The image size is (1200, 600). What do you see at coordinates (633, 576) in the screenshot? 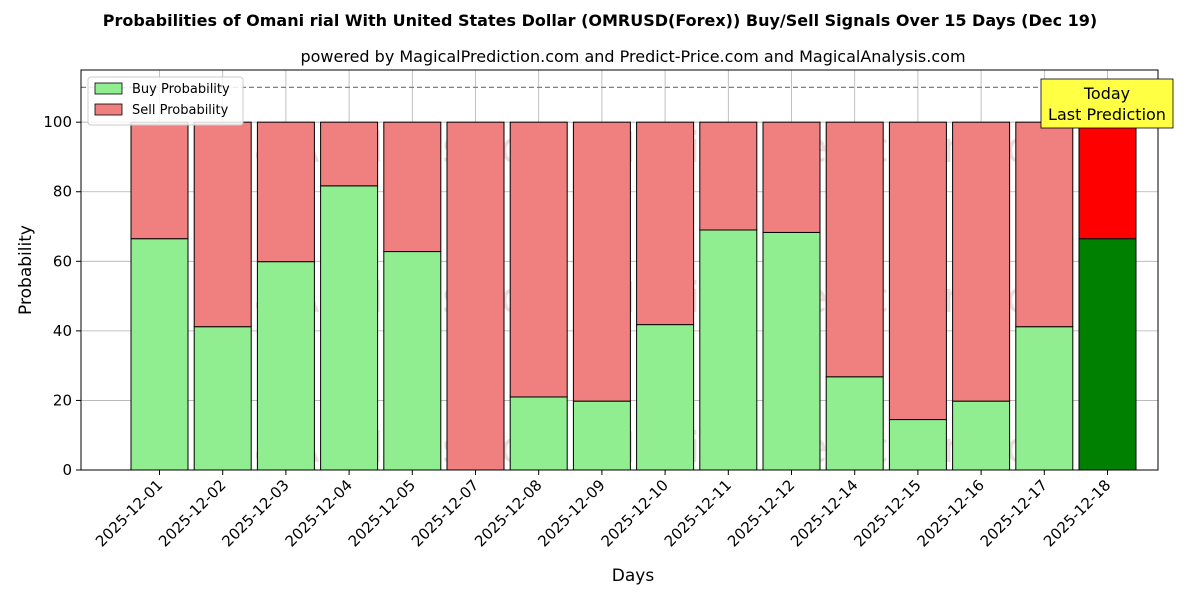
I see `x-axis-label: Days` at bounding box center [633, 576].